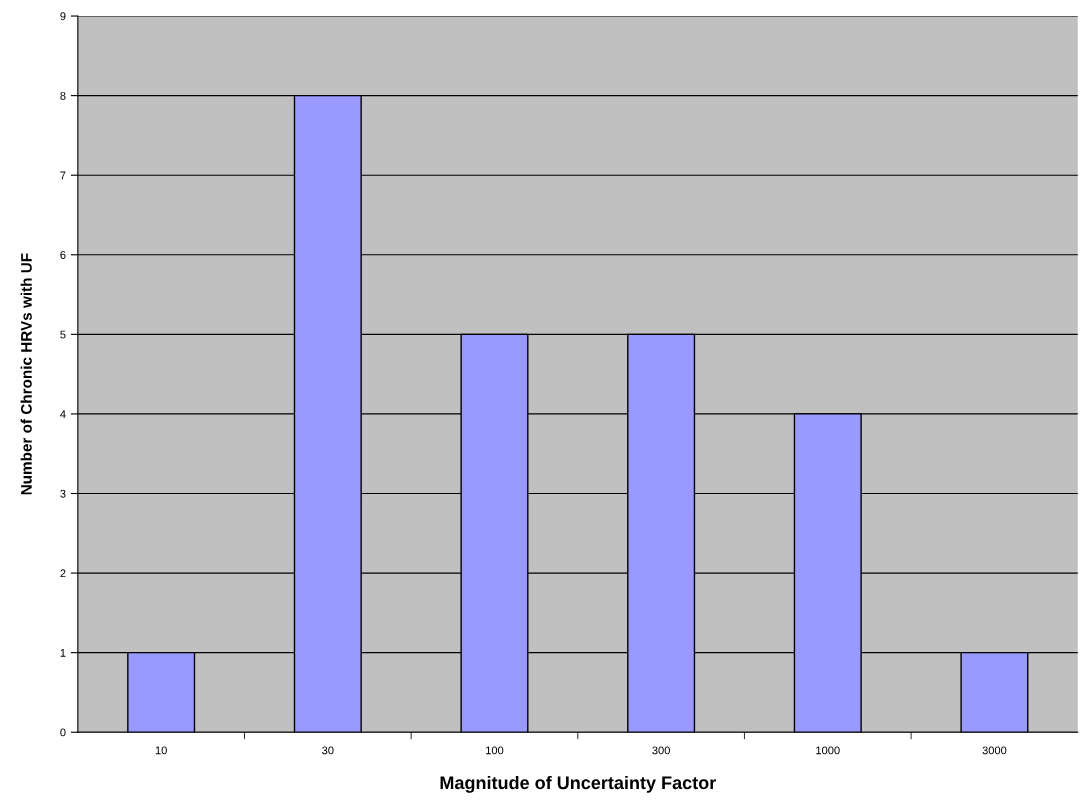 This screenshot has width=1081, height=802. I want to click on x-tick-label: 300, so click(661, 750).